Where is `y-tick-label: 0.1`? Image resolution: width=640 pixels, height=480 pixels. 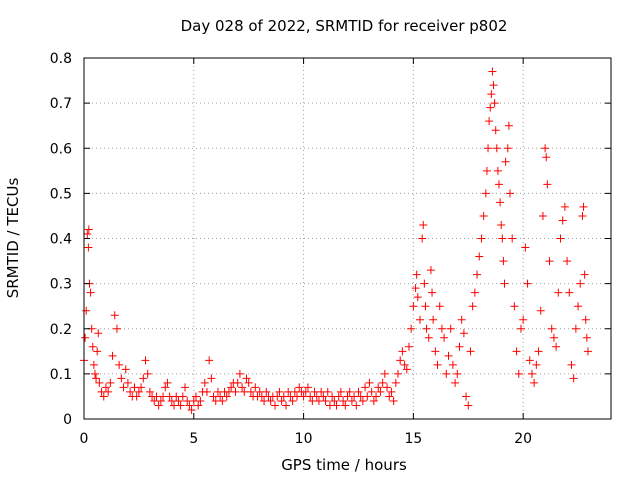
y-tick-label: 0.1 is located at coordinates (61, 375).